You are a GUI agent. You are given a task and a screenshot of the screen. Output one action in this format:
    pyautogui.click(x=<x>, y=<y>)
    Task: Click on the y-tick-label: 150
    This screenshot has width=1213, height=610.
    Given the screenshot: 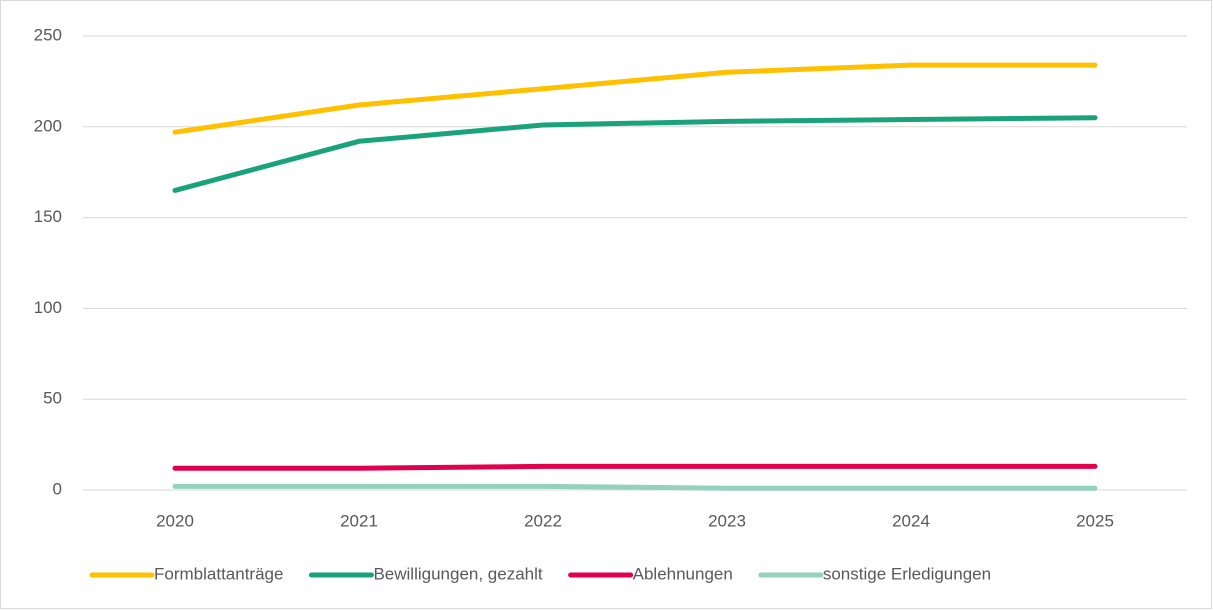 What is the action you would take?
    pyautogui.click(x=48, y=216)
    